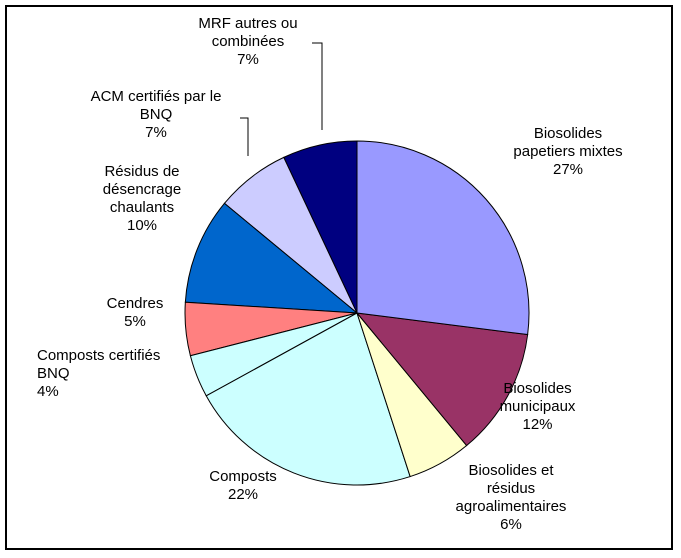 The height and width of the screenshot is (558, 681). What do you see at coordinates (48, 391) in the screenshot?
I see `value-label: 4%` at bounding box center [48, 391].